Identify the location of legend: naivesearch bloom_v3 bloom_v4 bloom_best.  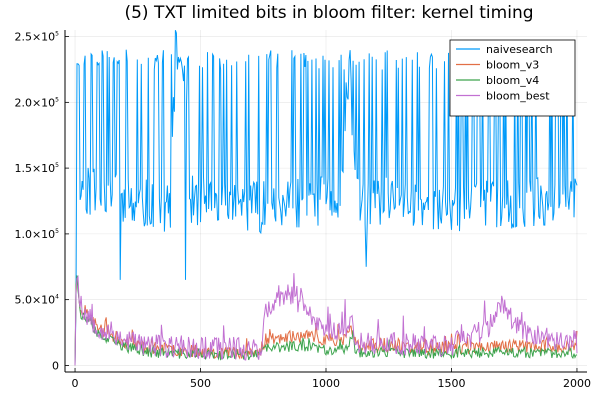
(512, 78).